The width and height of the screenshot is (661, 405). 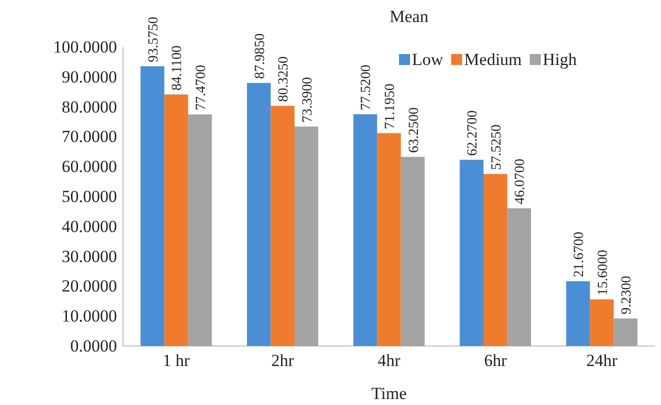 What do you see at coordinates (282, 360) in the screenshot?
I see `x-tick-label: 2hr` at bounding box center [282, 360].